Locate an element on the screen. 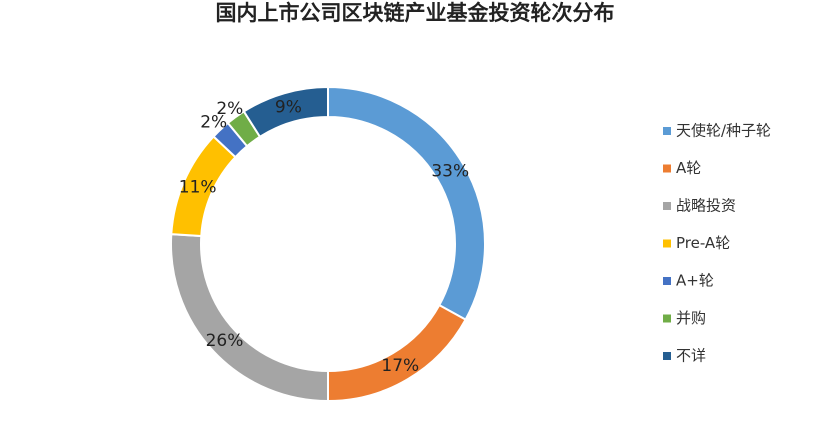  legend-label: A轮 is located at coordinates (688, 168).